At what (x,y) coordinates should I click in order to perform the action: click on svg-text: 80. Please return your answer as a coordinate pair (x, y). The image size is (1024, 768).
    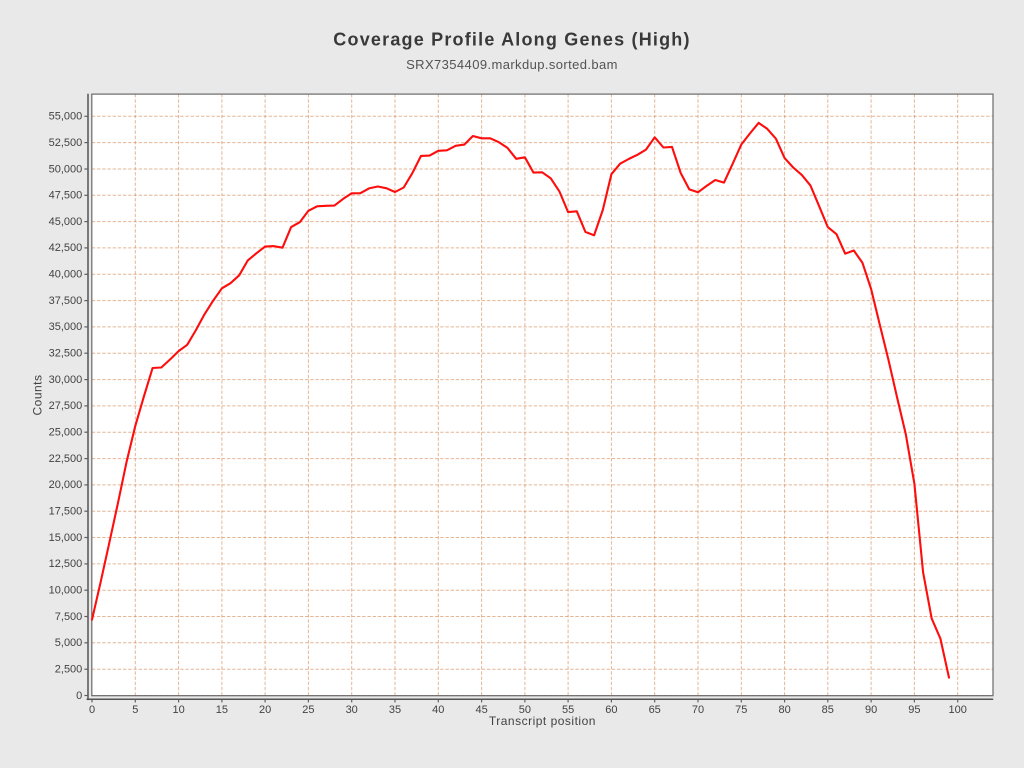
    Looking at the image, I should click on (784, 710).